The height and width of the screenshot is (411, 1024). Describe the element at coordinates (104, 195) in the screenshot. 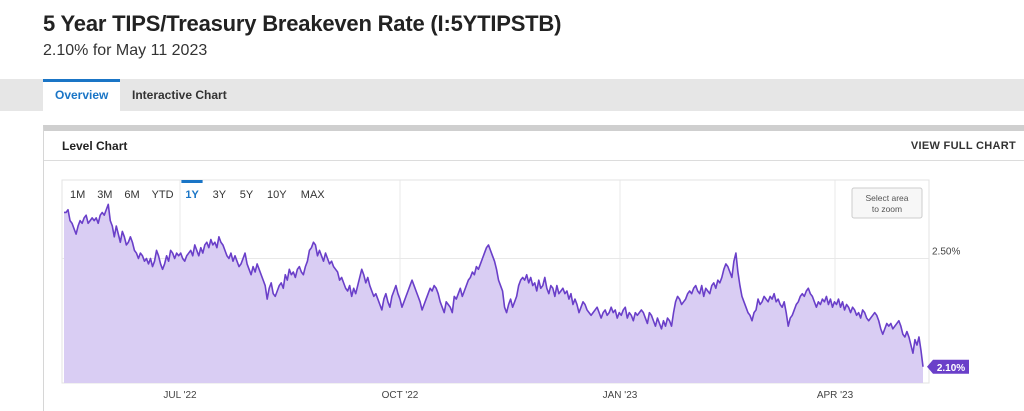

I see `range-button-3m: 3M` at that location.